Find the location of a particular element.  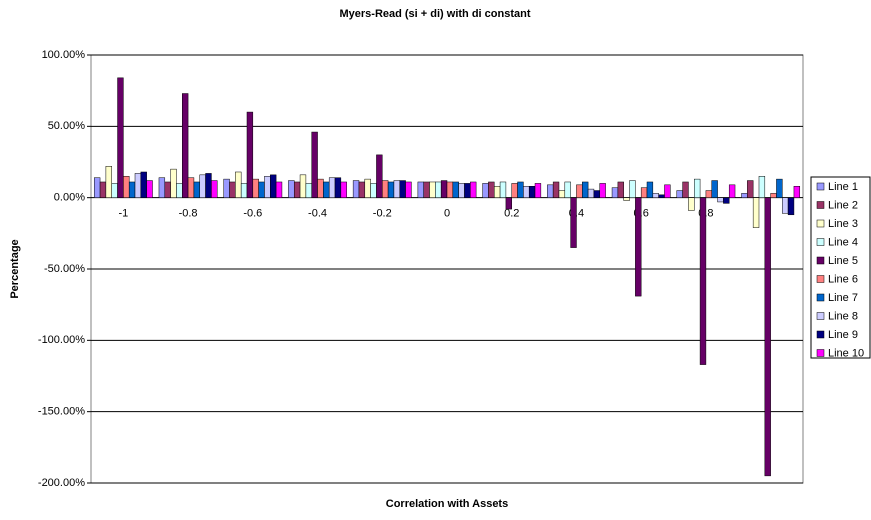

x-tick-label: 0.2 is located at coordinates (511, 214).